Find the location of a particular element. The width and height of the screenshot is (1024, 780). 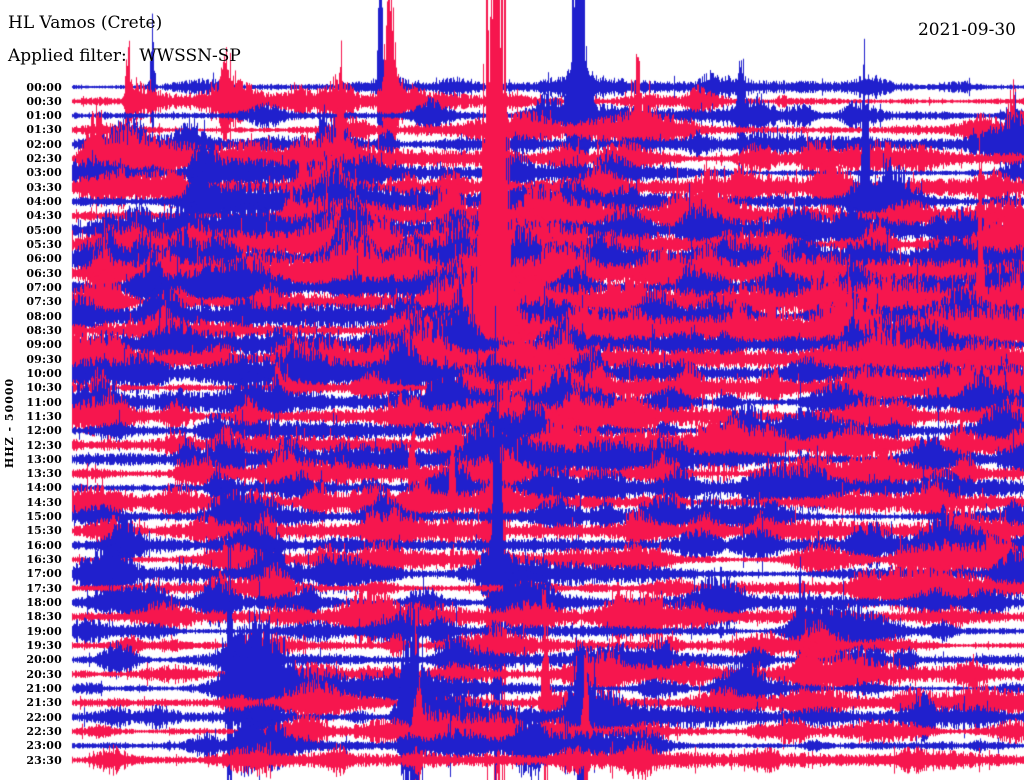

time-label: 21:30 is located at coordinates (44, 703).